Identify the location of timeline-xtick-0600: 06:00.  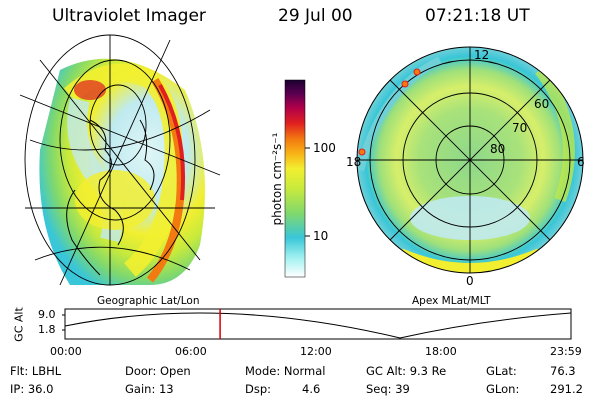
(191, 351).